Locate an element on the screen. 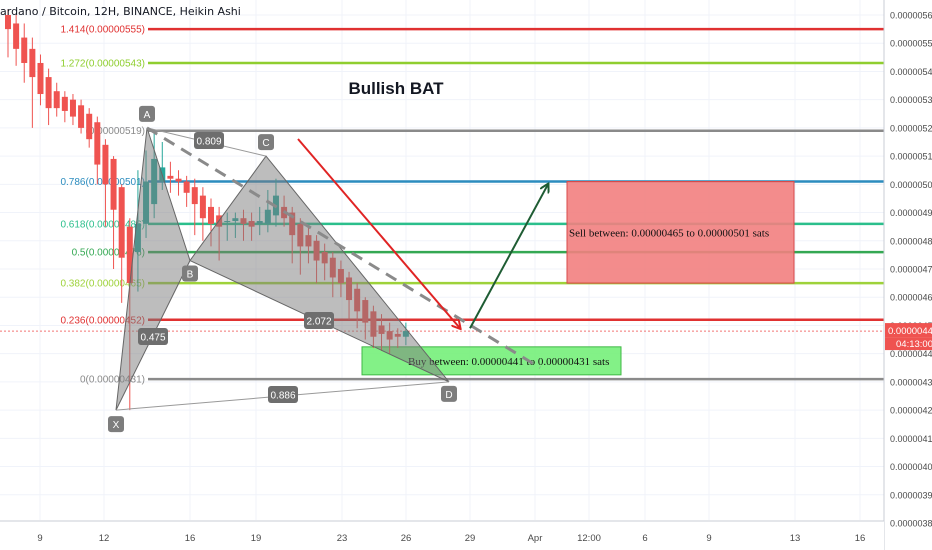 The image size is (932, 550). time-axis: 9 12 16 19 23 26 29 Apr 12:00 6 9 13 16 is located at coordinates (442, 535).